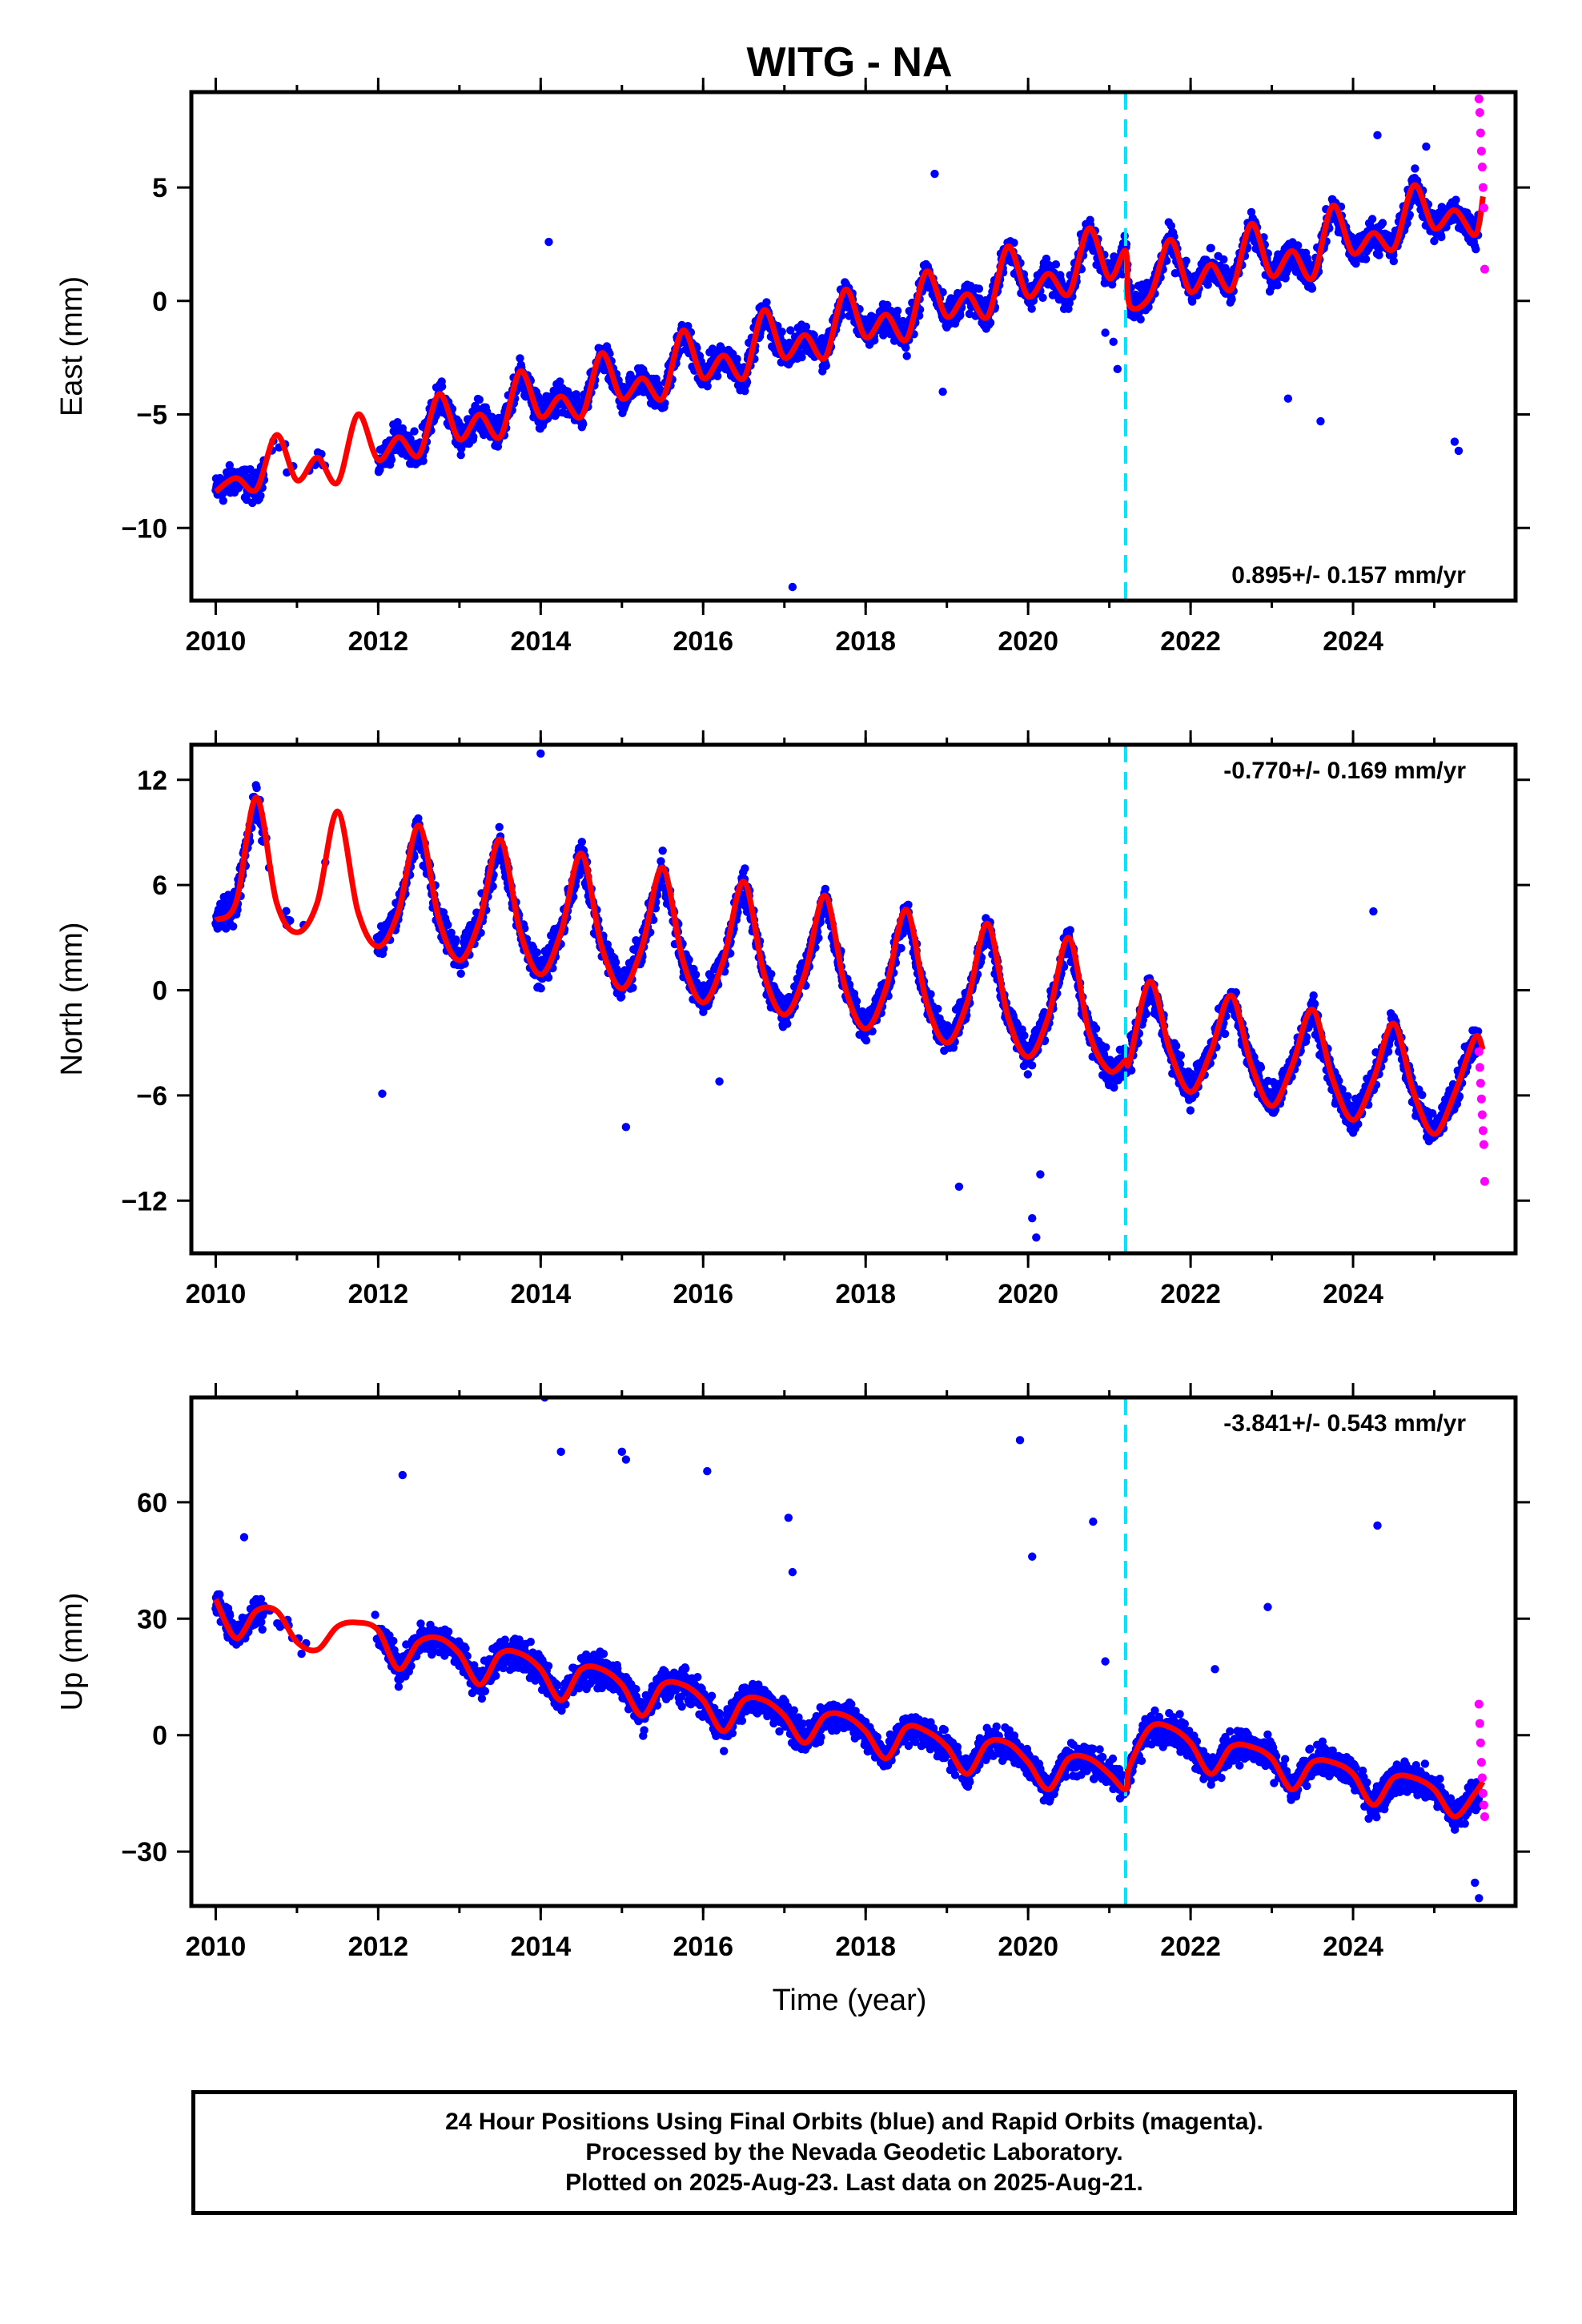 The height and width of the screenshot is (2324, 1582). Describe the element at coordinates (1028, 641) in the screenshot. I see `x-tick-label: 2020` at that location.